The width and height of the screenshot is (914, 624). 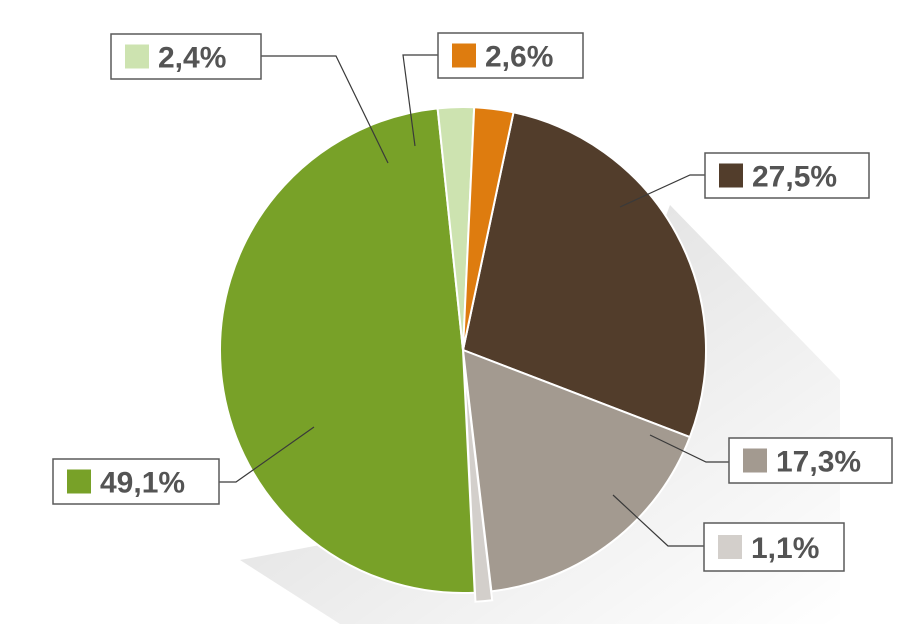 What do you see at coordinates (142, 483) in the screenshot?
I see `data-label-4: 49,1%` at bounding box center [142, 483].